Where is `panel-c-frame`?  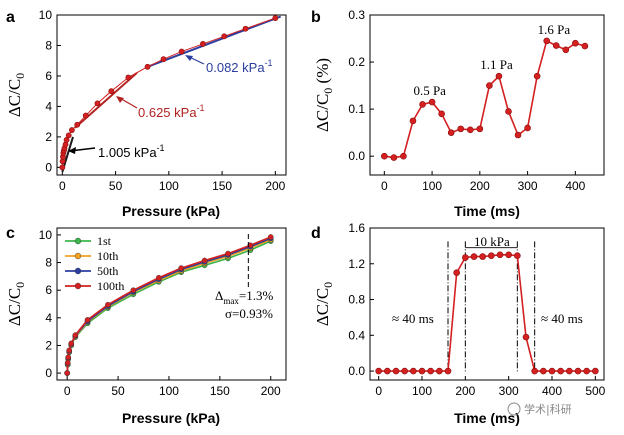 panel-c-frame is located at coordinates (171, 304).